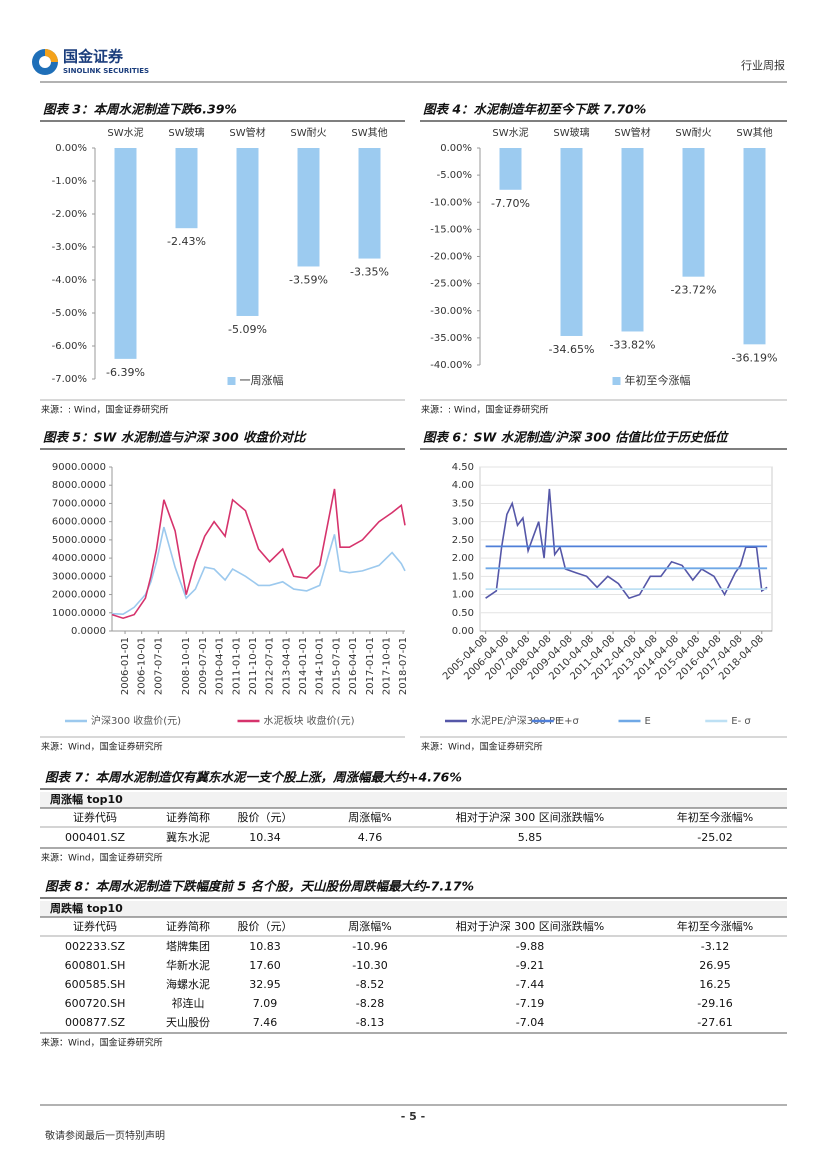  What do you see at coordinates (714, 837) in the screenshot?
I see `table-cell: -25.02` at bounding box center [714, 837].